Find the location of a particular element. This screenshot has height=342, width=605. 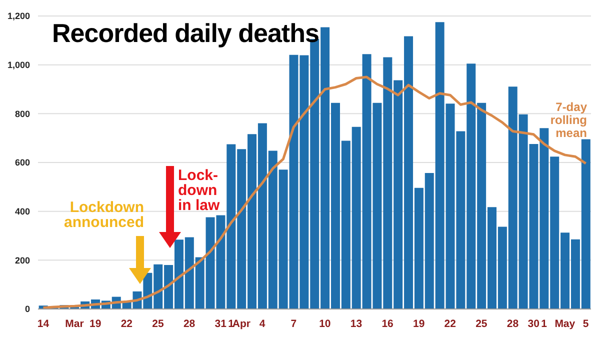

series-label: 7-day rolling mean is located at coordinates (568, 120).